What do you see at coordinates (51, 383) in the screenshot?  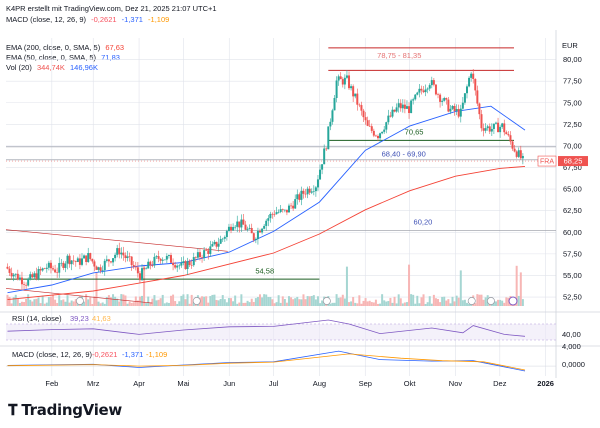 I see `x-tick-label: Feb` at bounding box center [51, 383].